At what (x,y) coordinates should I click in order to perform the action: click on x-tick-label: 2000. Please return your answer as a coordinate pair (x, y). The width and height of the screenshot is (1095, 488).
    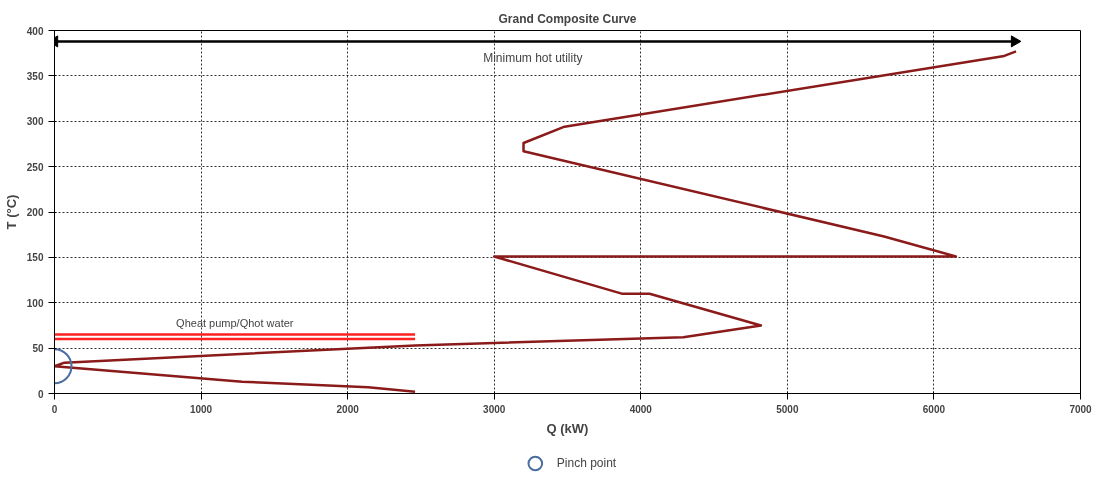
    Looking at the image, I should click on (348, 409).